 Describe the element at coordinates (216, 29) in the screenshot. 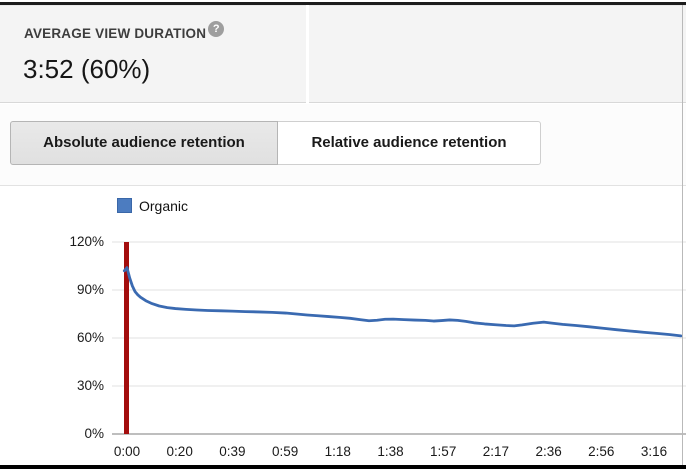

I see `help-icon: ?` at that location.